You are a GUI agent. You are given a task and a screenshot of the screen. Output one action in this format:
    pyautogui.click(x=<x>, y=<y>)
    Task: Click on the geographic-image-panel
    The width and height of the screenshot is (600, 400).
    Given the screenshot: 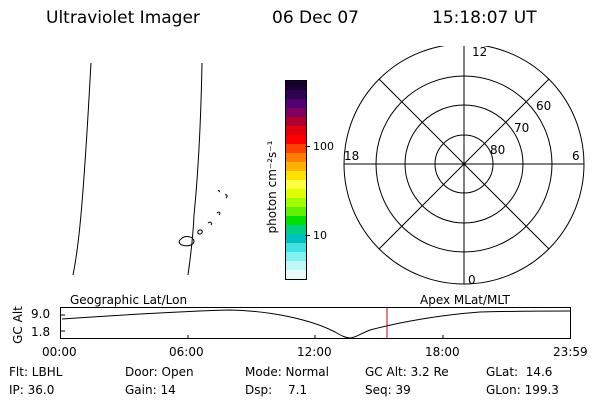 What is the action you would take?
    pyautogui.click(x=150, y=169)
    